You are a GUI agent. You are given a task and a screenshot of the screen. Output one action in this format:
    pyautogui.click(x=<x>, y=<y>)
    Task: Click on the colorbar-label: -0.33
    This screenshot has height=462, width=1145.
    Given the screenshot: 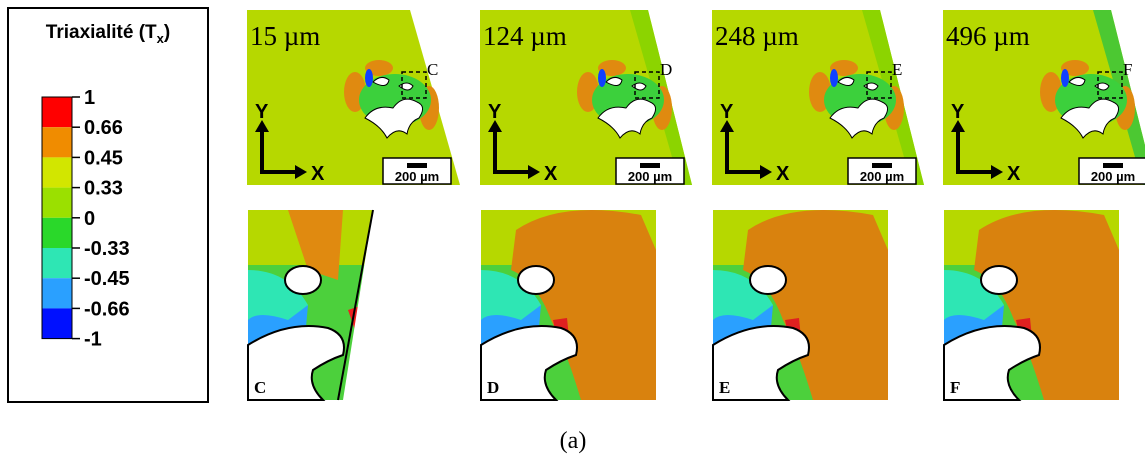 What is the action you would take?
    pyautogui.click(x=107, y=249)
    